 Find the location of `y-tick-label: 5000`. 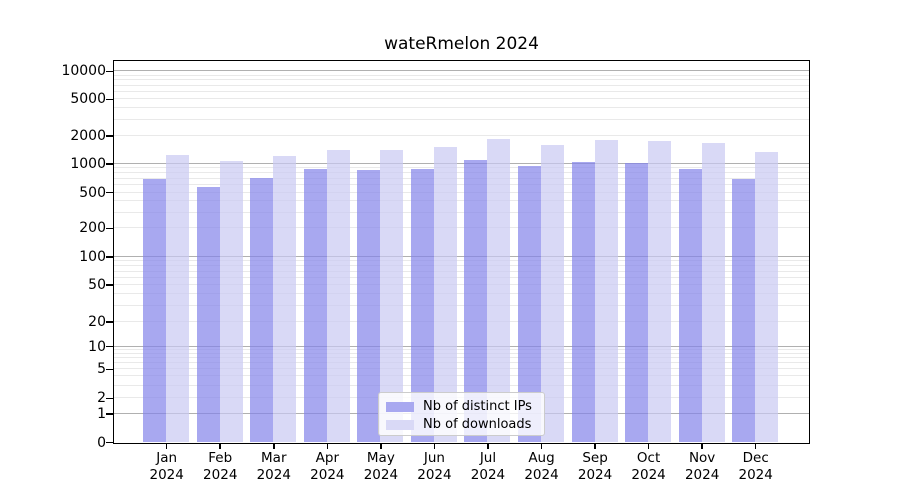

y-tick-label: 5000 is located at coordinates (88, 99).